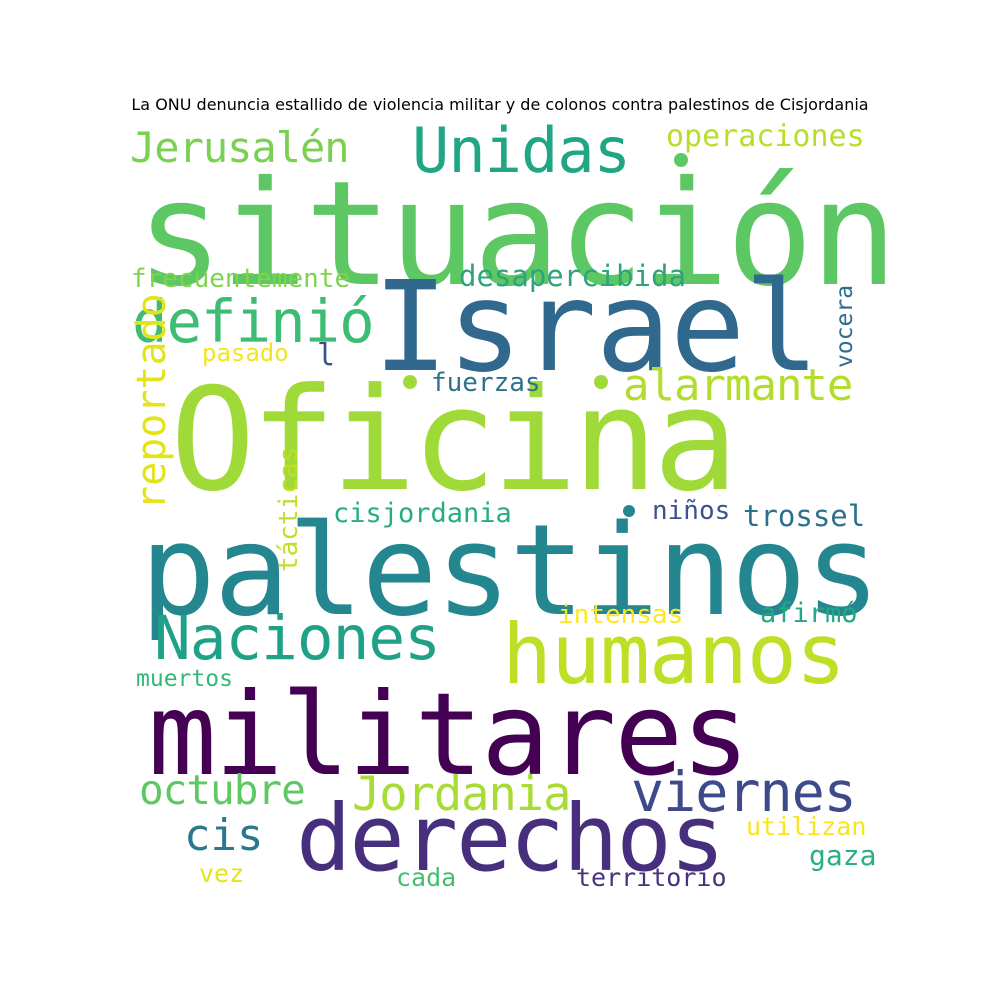 This screenshot has width=1000, height=1000. What do you see at coordinates (422, 513) in the screenshot?
I see `word-cisjordania: cisjordania` at bounding box center [422, 513].